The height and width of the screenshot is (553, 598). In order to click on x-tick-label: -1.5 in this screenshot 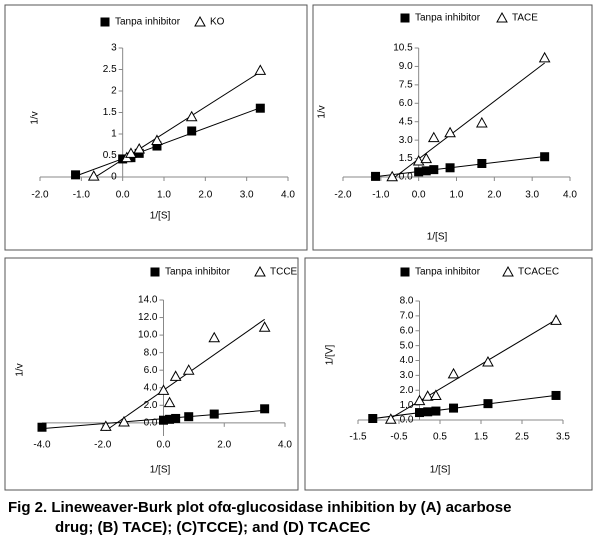, I will do `click(358, 437)`.